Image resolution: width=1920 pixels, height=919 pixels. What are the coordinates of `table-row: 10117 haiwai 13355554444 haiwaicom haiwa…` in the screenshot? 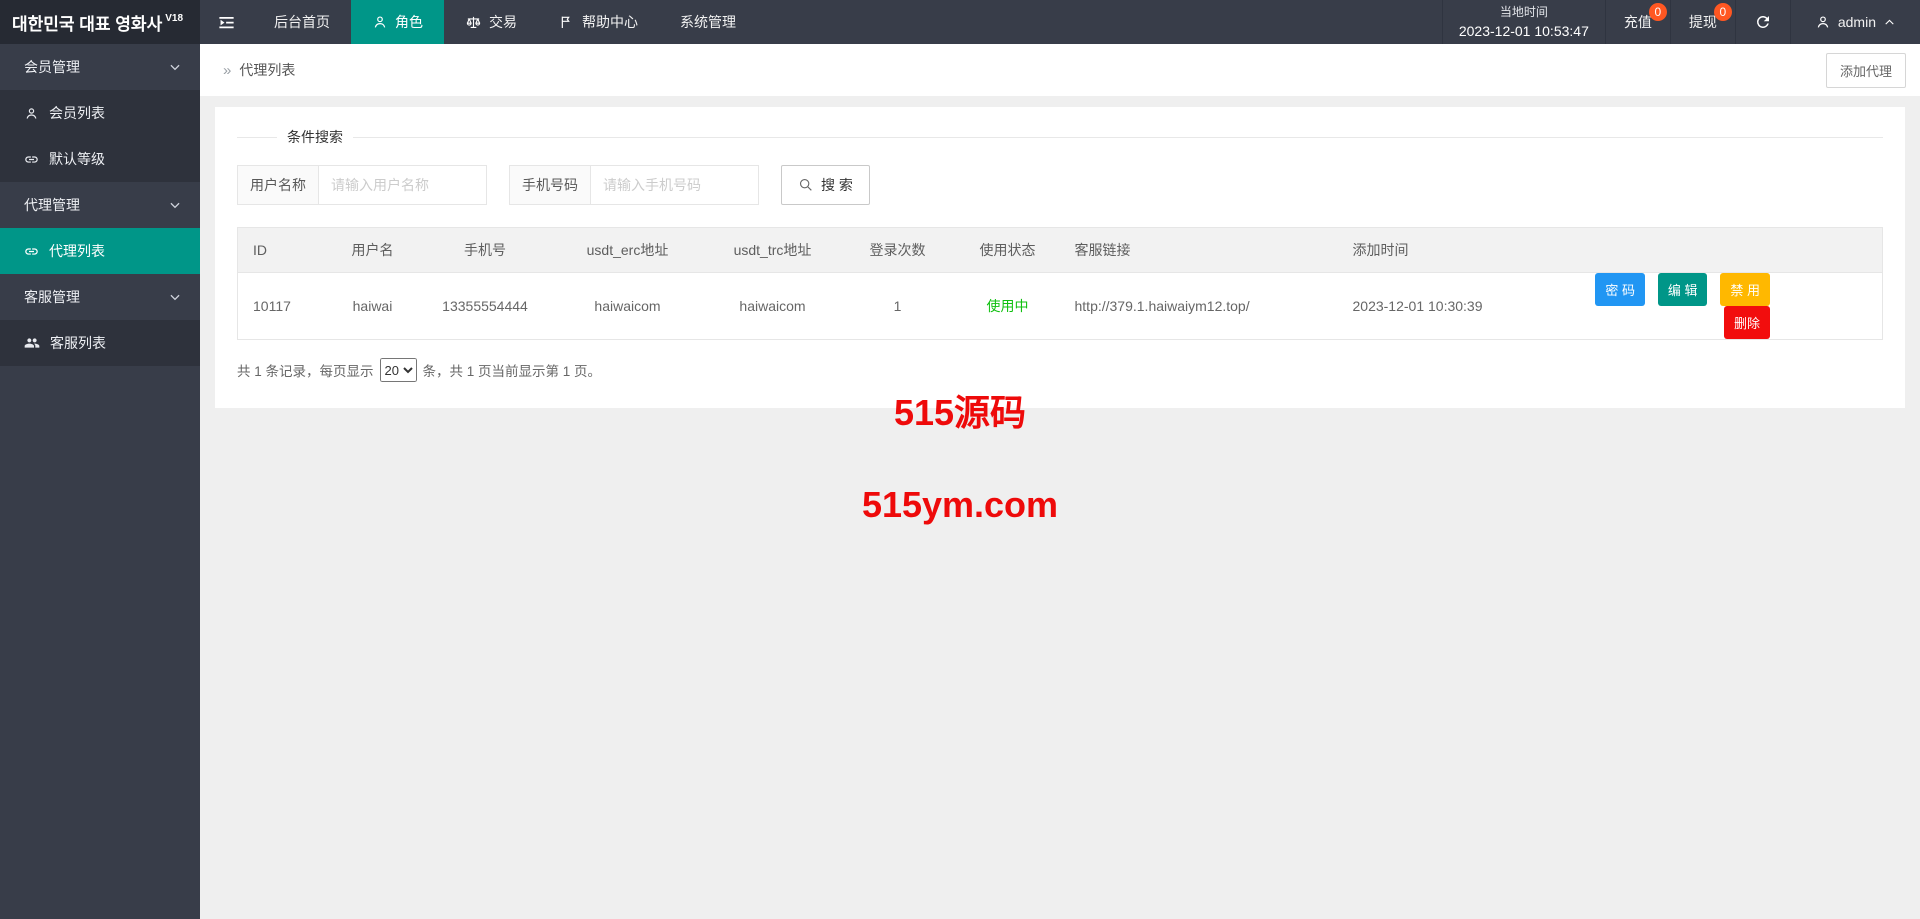 It's located at (1060, 306).